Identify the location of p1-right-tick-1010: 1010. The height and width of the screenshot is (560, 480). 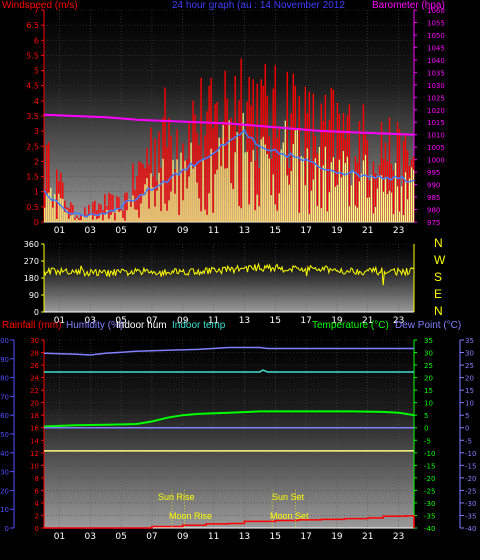
(436, 136).